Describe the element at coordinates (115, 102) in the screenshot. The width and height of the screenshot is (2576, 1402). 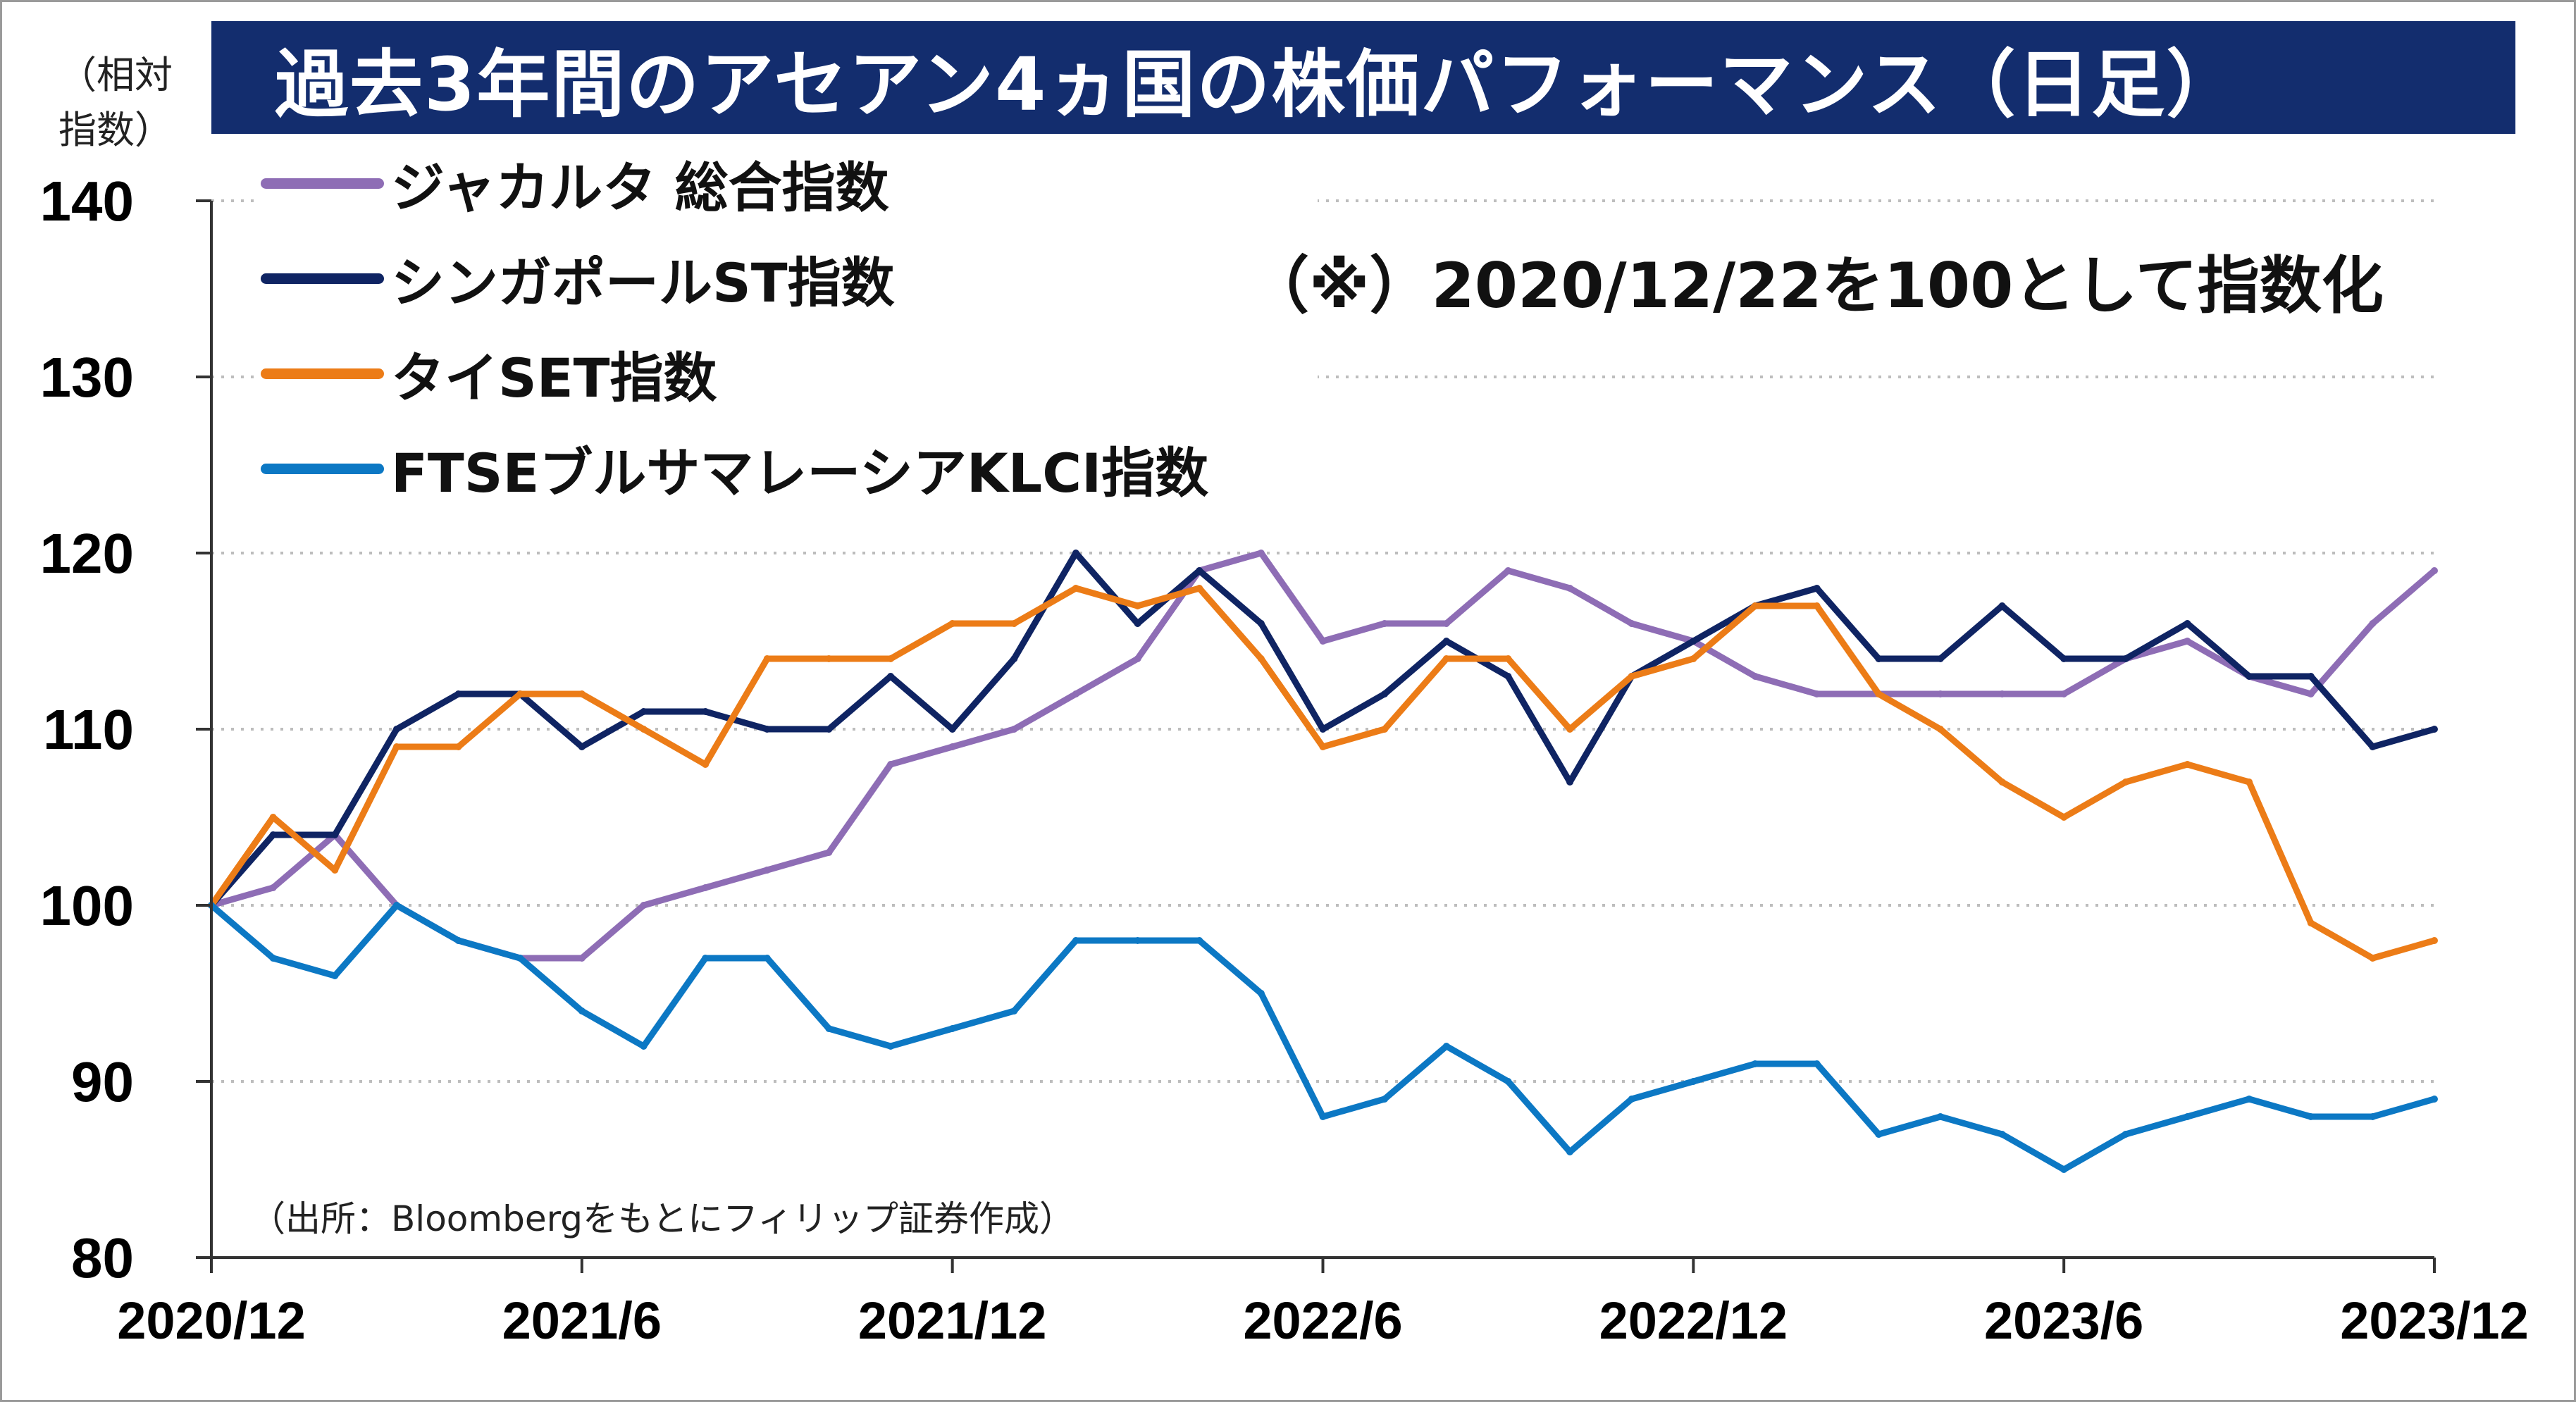
I see `y-axis-label: （相対 指数）` at that location.